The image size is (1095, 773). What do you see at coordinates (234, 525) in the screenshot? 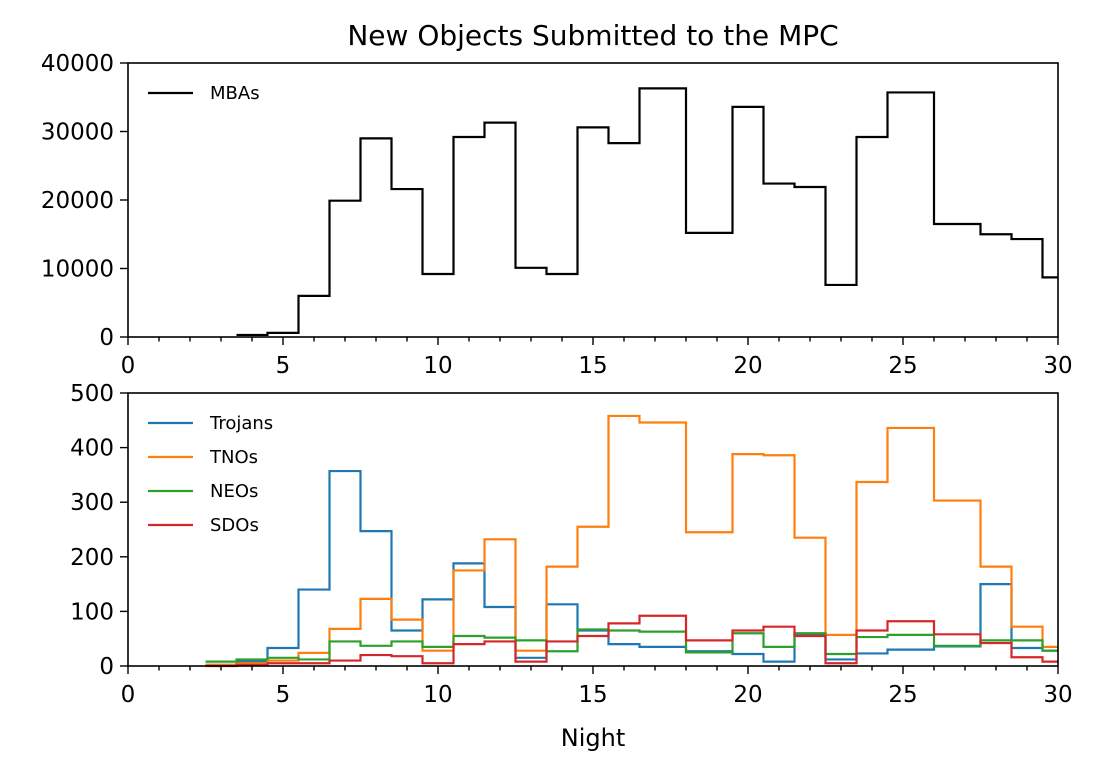
I see `legend-label: SDOs` at bounding box center [234, 525].